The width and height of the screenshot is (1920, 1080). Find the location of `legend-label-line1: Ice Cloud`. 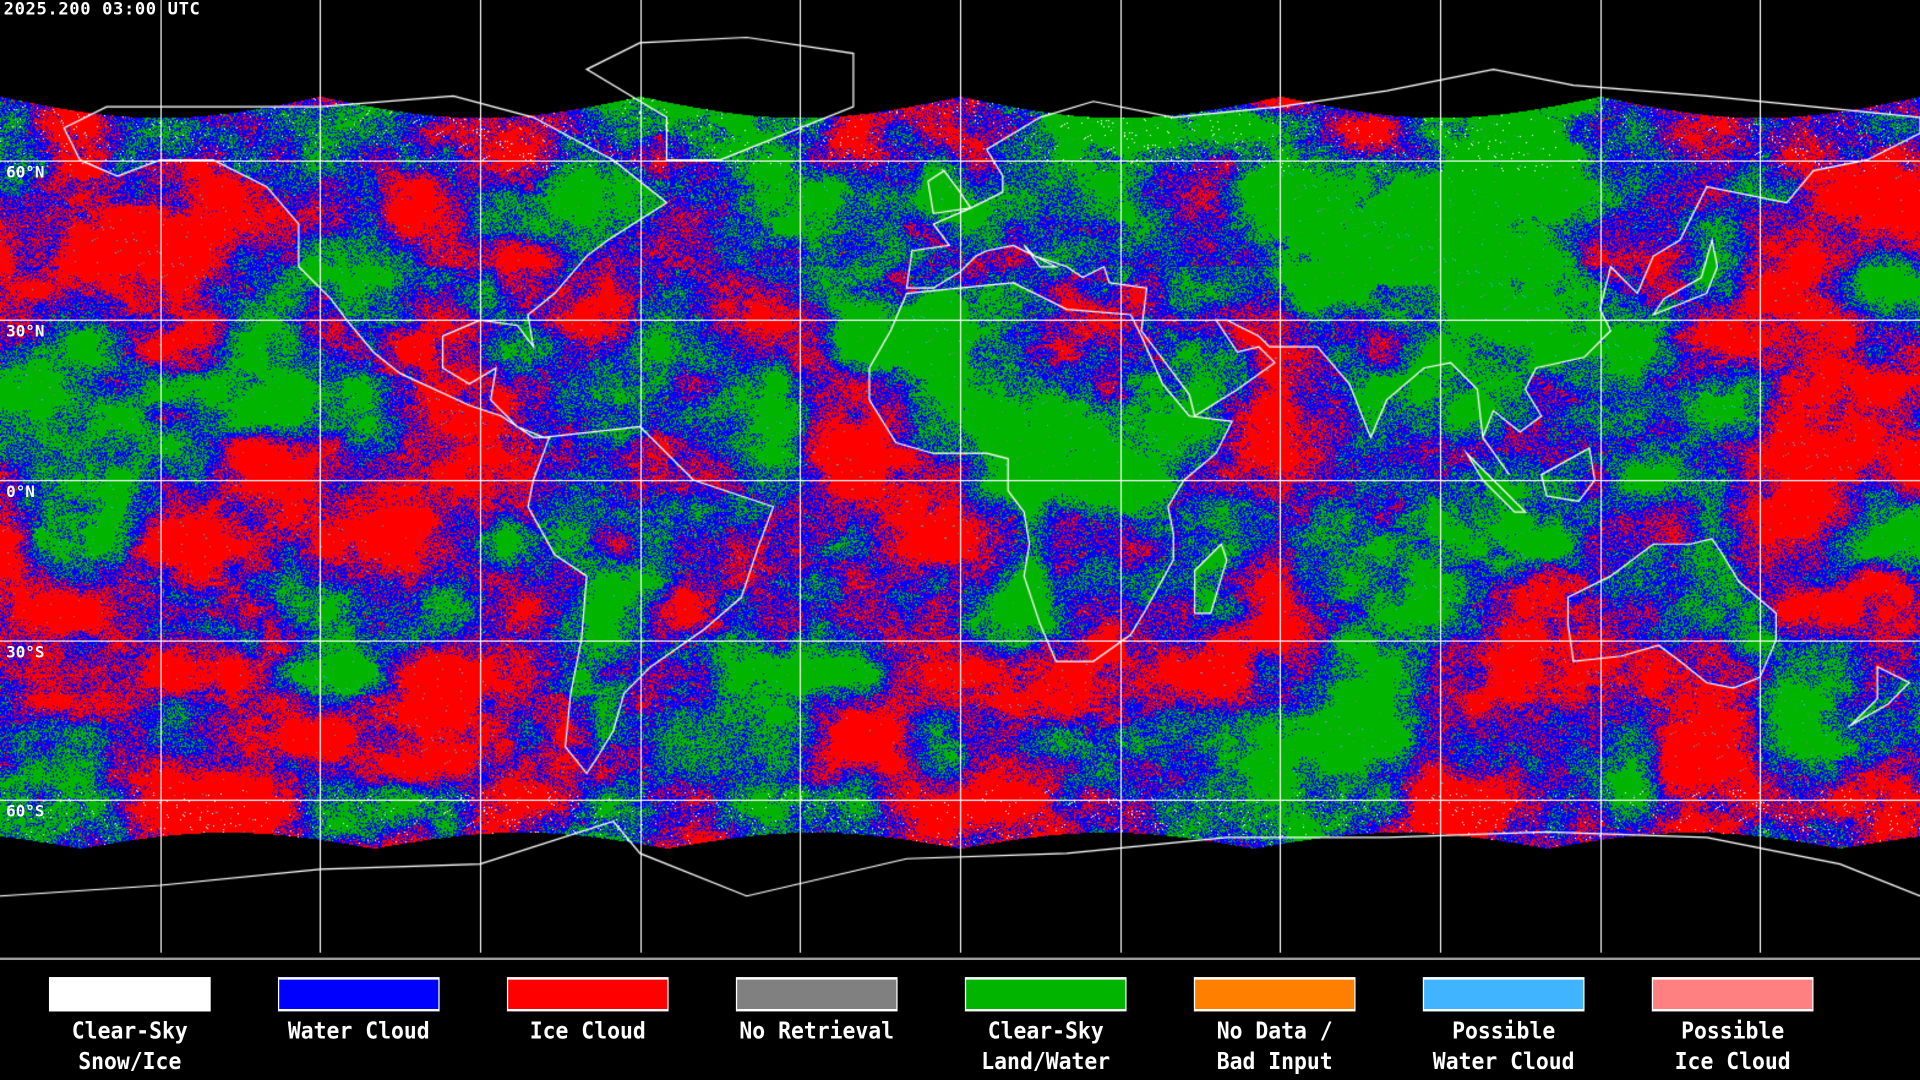

legend-label-line1: Ice Cloud is located at coordinates (587, 1031).